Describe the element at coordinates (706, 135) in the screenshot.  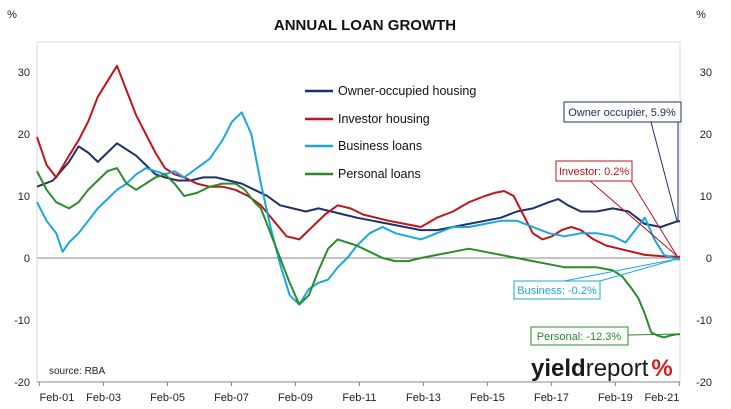
I see `y-tick-label-right: 20` at that location.